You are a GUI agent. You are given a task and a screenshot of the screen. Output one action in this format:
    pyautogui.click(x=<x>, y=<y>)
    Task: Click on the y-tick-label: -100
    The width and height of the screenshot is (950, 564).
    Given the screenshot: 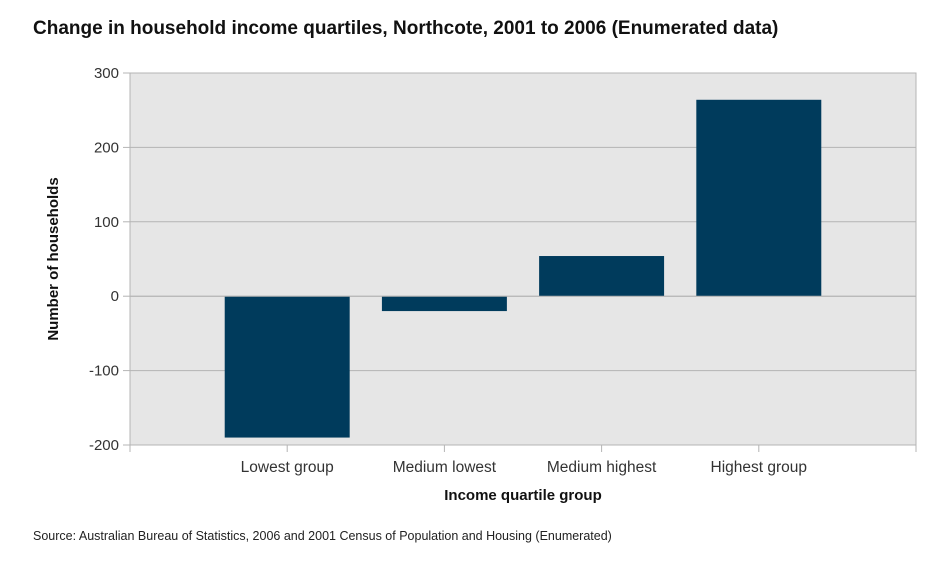 What is the action you would take?
    pyautogui.click(x=104, y=371)
    